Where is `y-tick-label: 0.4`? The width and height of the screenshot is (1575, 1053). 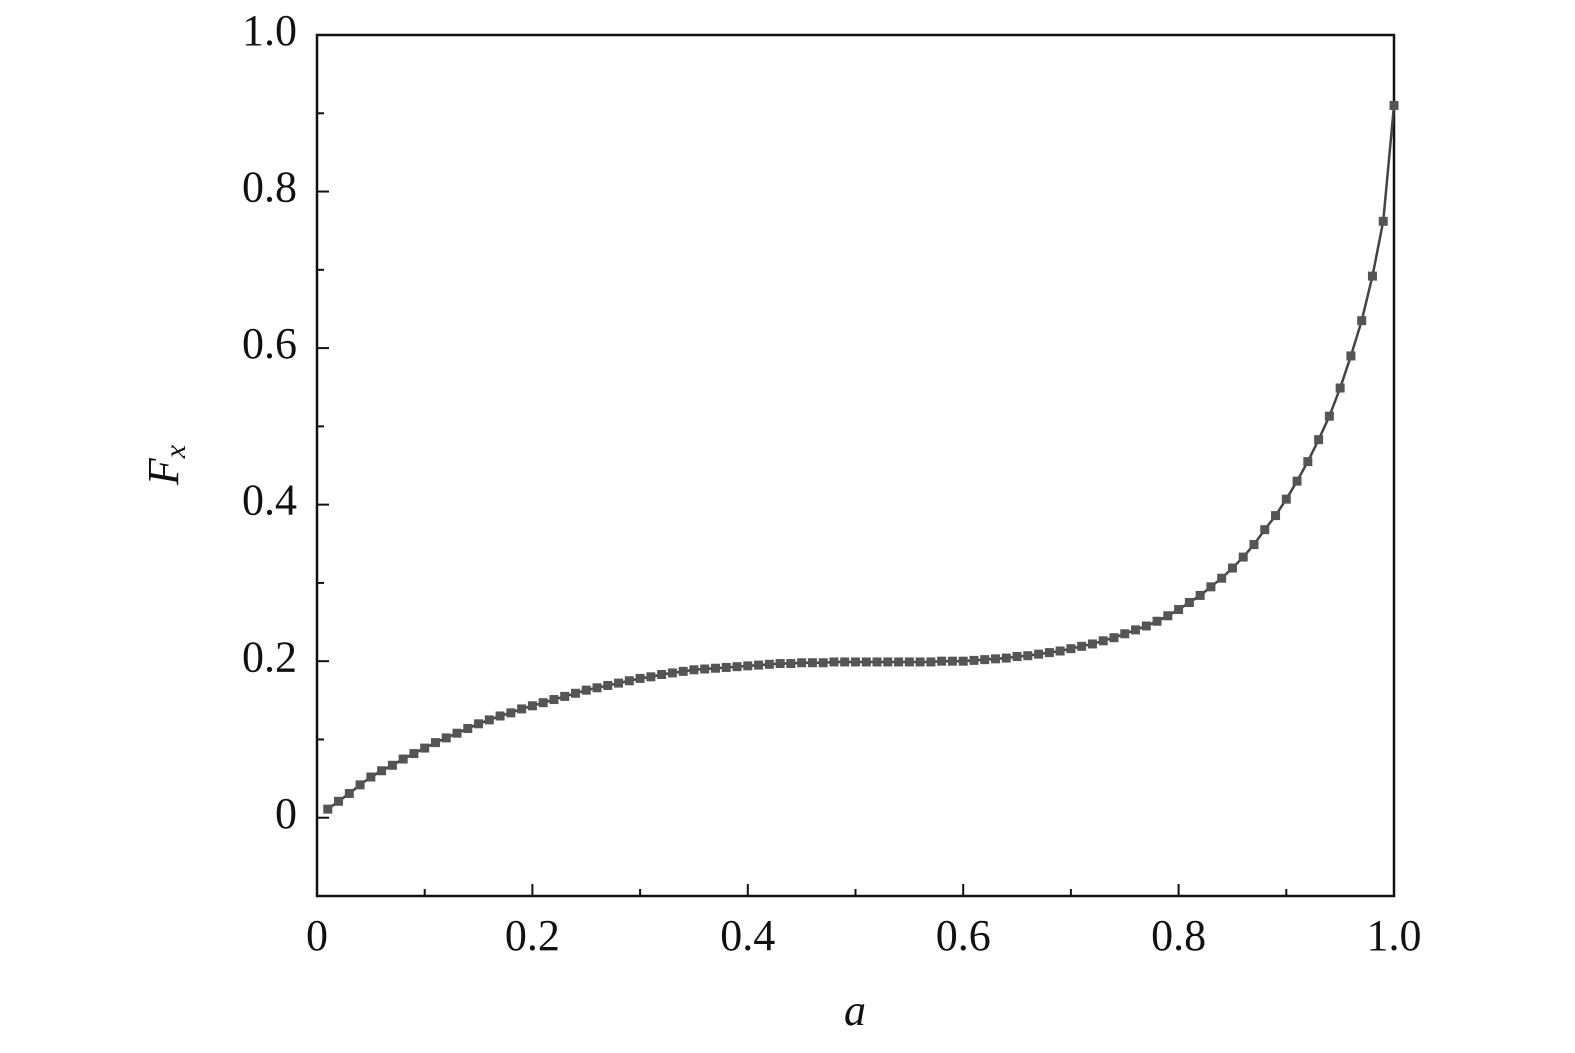 y-tick-label: 0.4 is located at coordinates (269, 500).